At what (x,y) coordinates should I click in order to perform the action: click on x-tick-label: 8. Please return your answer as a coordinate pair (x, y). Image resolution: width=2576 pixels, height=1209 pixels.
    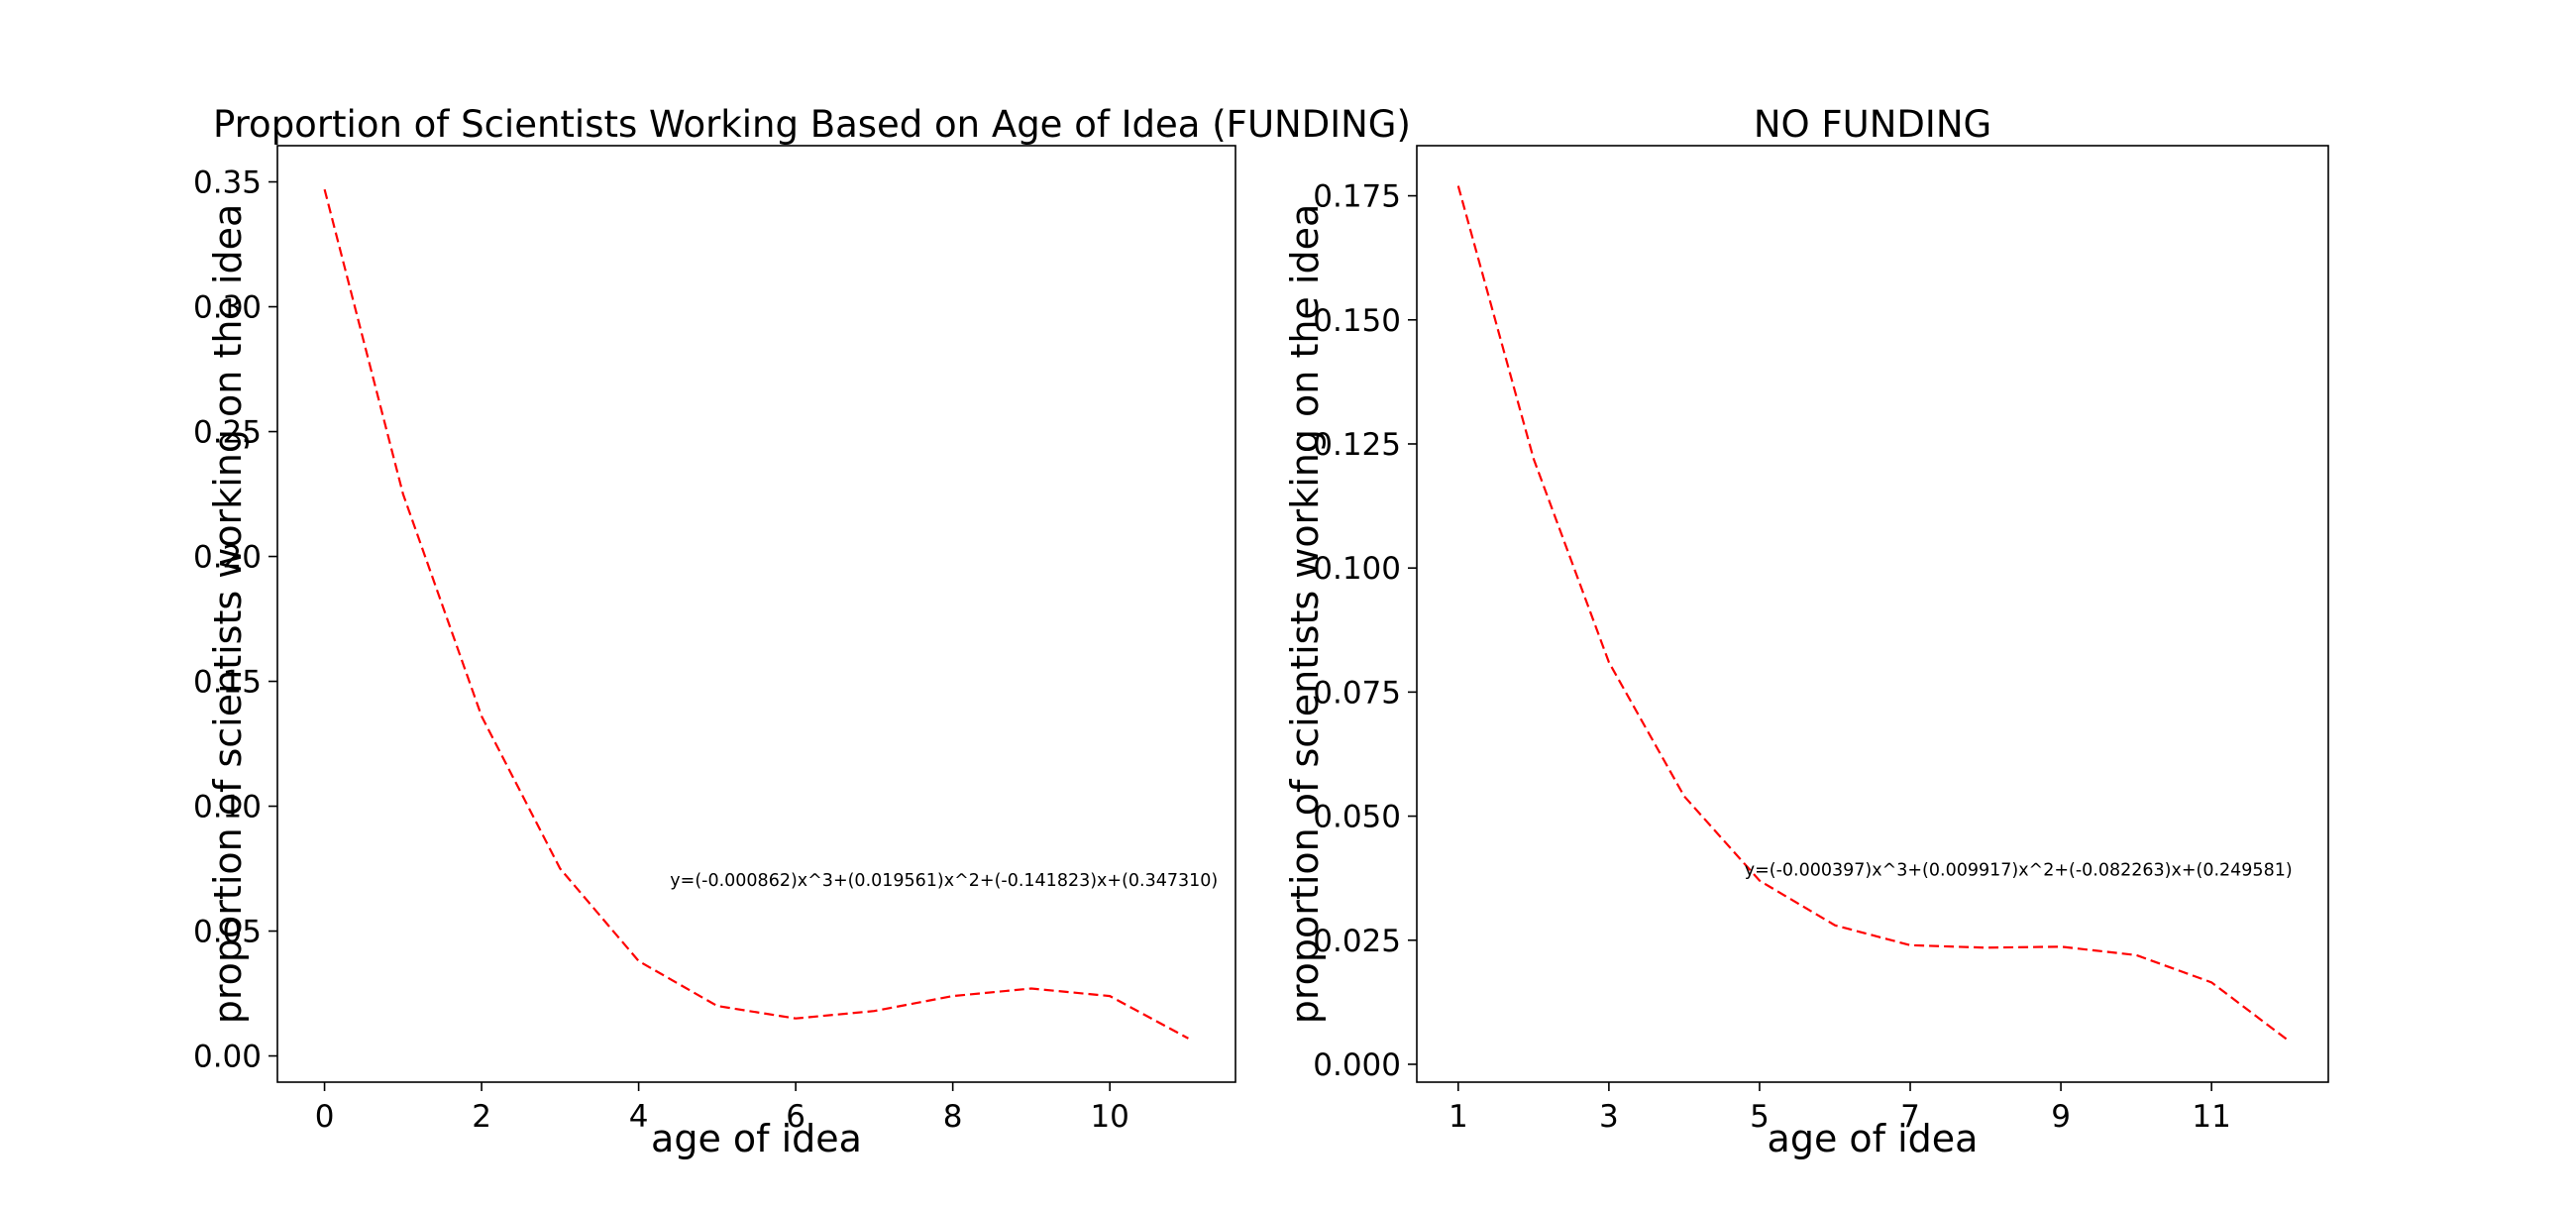
    Looking at the image, I should click on (953, 1117).